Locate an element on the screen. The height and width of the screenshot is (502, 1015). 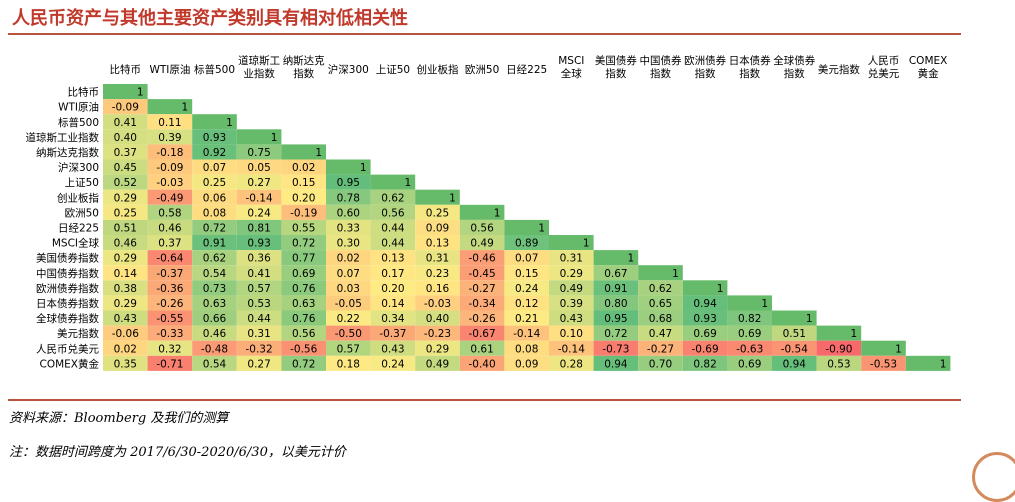
cell-value: 0.62 is located at coordinates (214, 259).